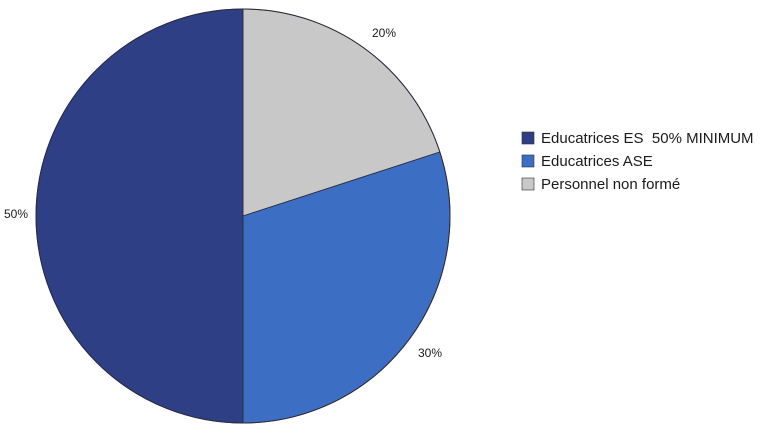 The image size is (781, 424). What do you see at coordinates (430, 353) in the screenshot?
I see `slice-value-label: 30%` at bounding box center [430, 353].